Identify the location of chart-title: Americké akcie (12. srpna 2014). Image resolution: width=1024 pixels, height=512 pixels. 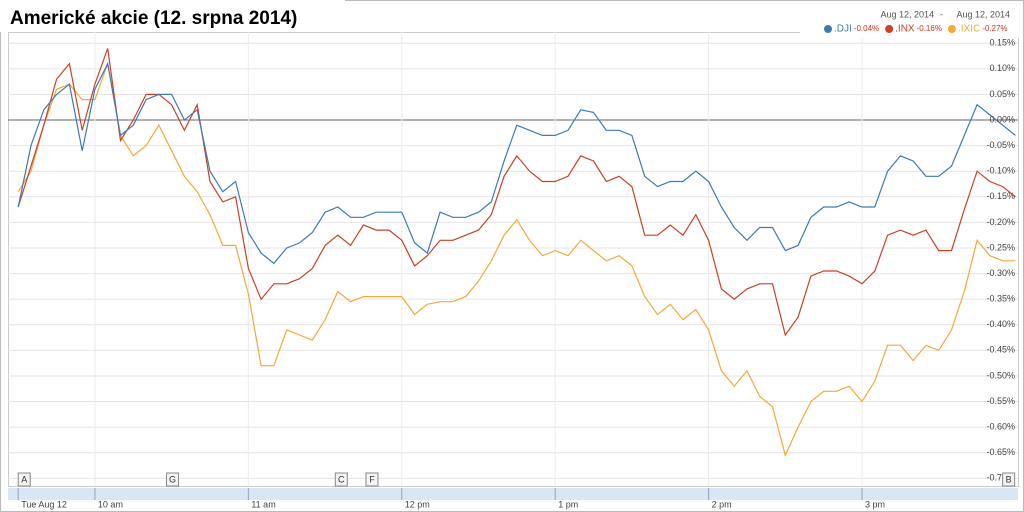
(153, 18).